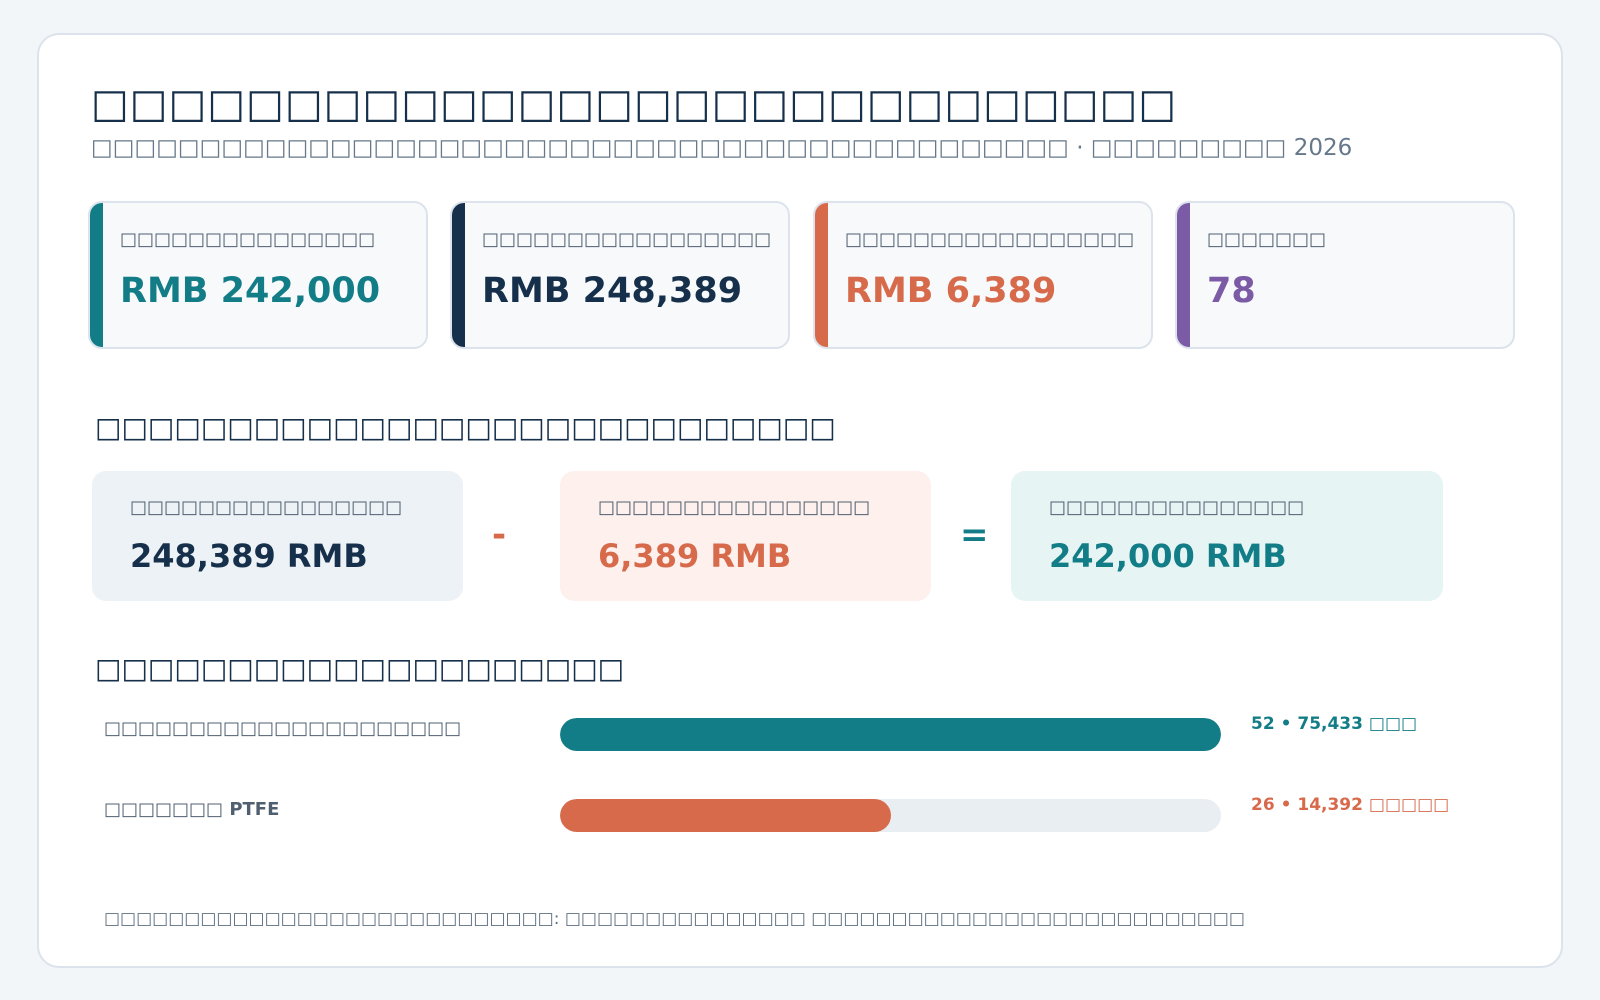 This screenshot has height=1000, width=1600. I want to click on kpi-value: RMB 6,389, so click(951, 291).